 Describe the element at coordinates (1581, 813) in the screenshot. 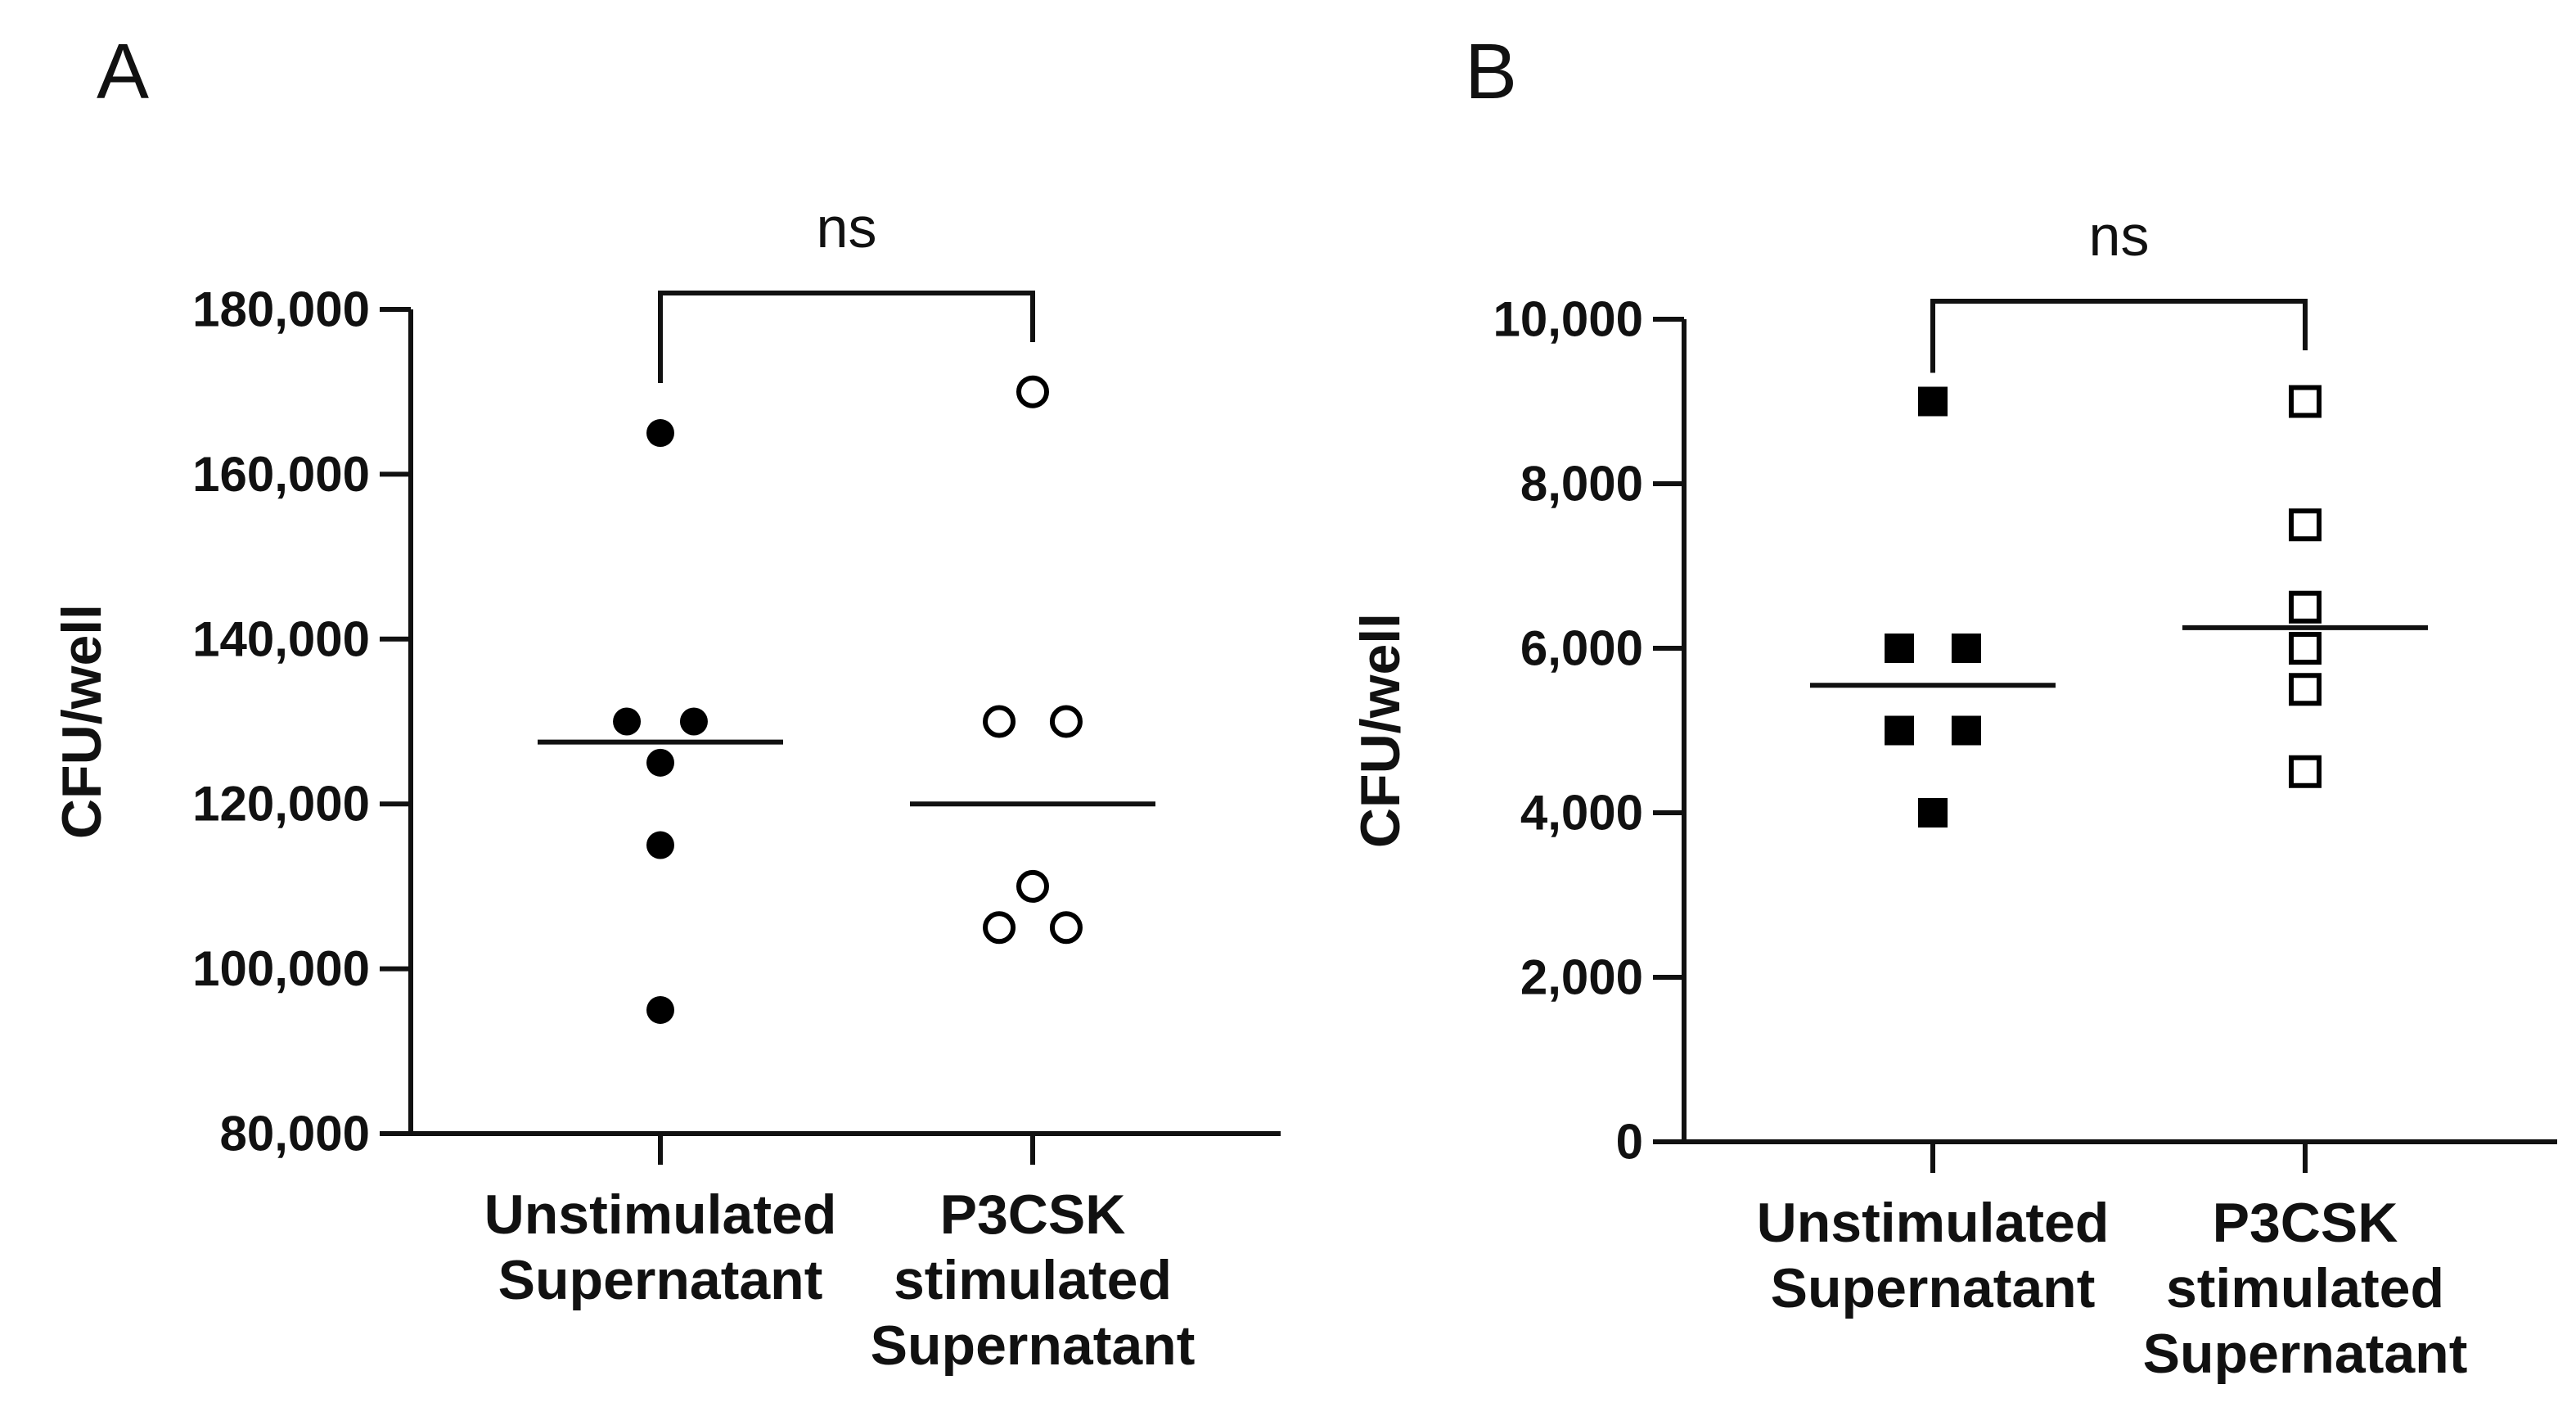

I see `panel-b-y-tick-label: 4,000` at that location.